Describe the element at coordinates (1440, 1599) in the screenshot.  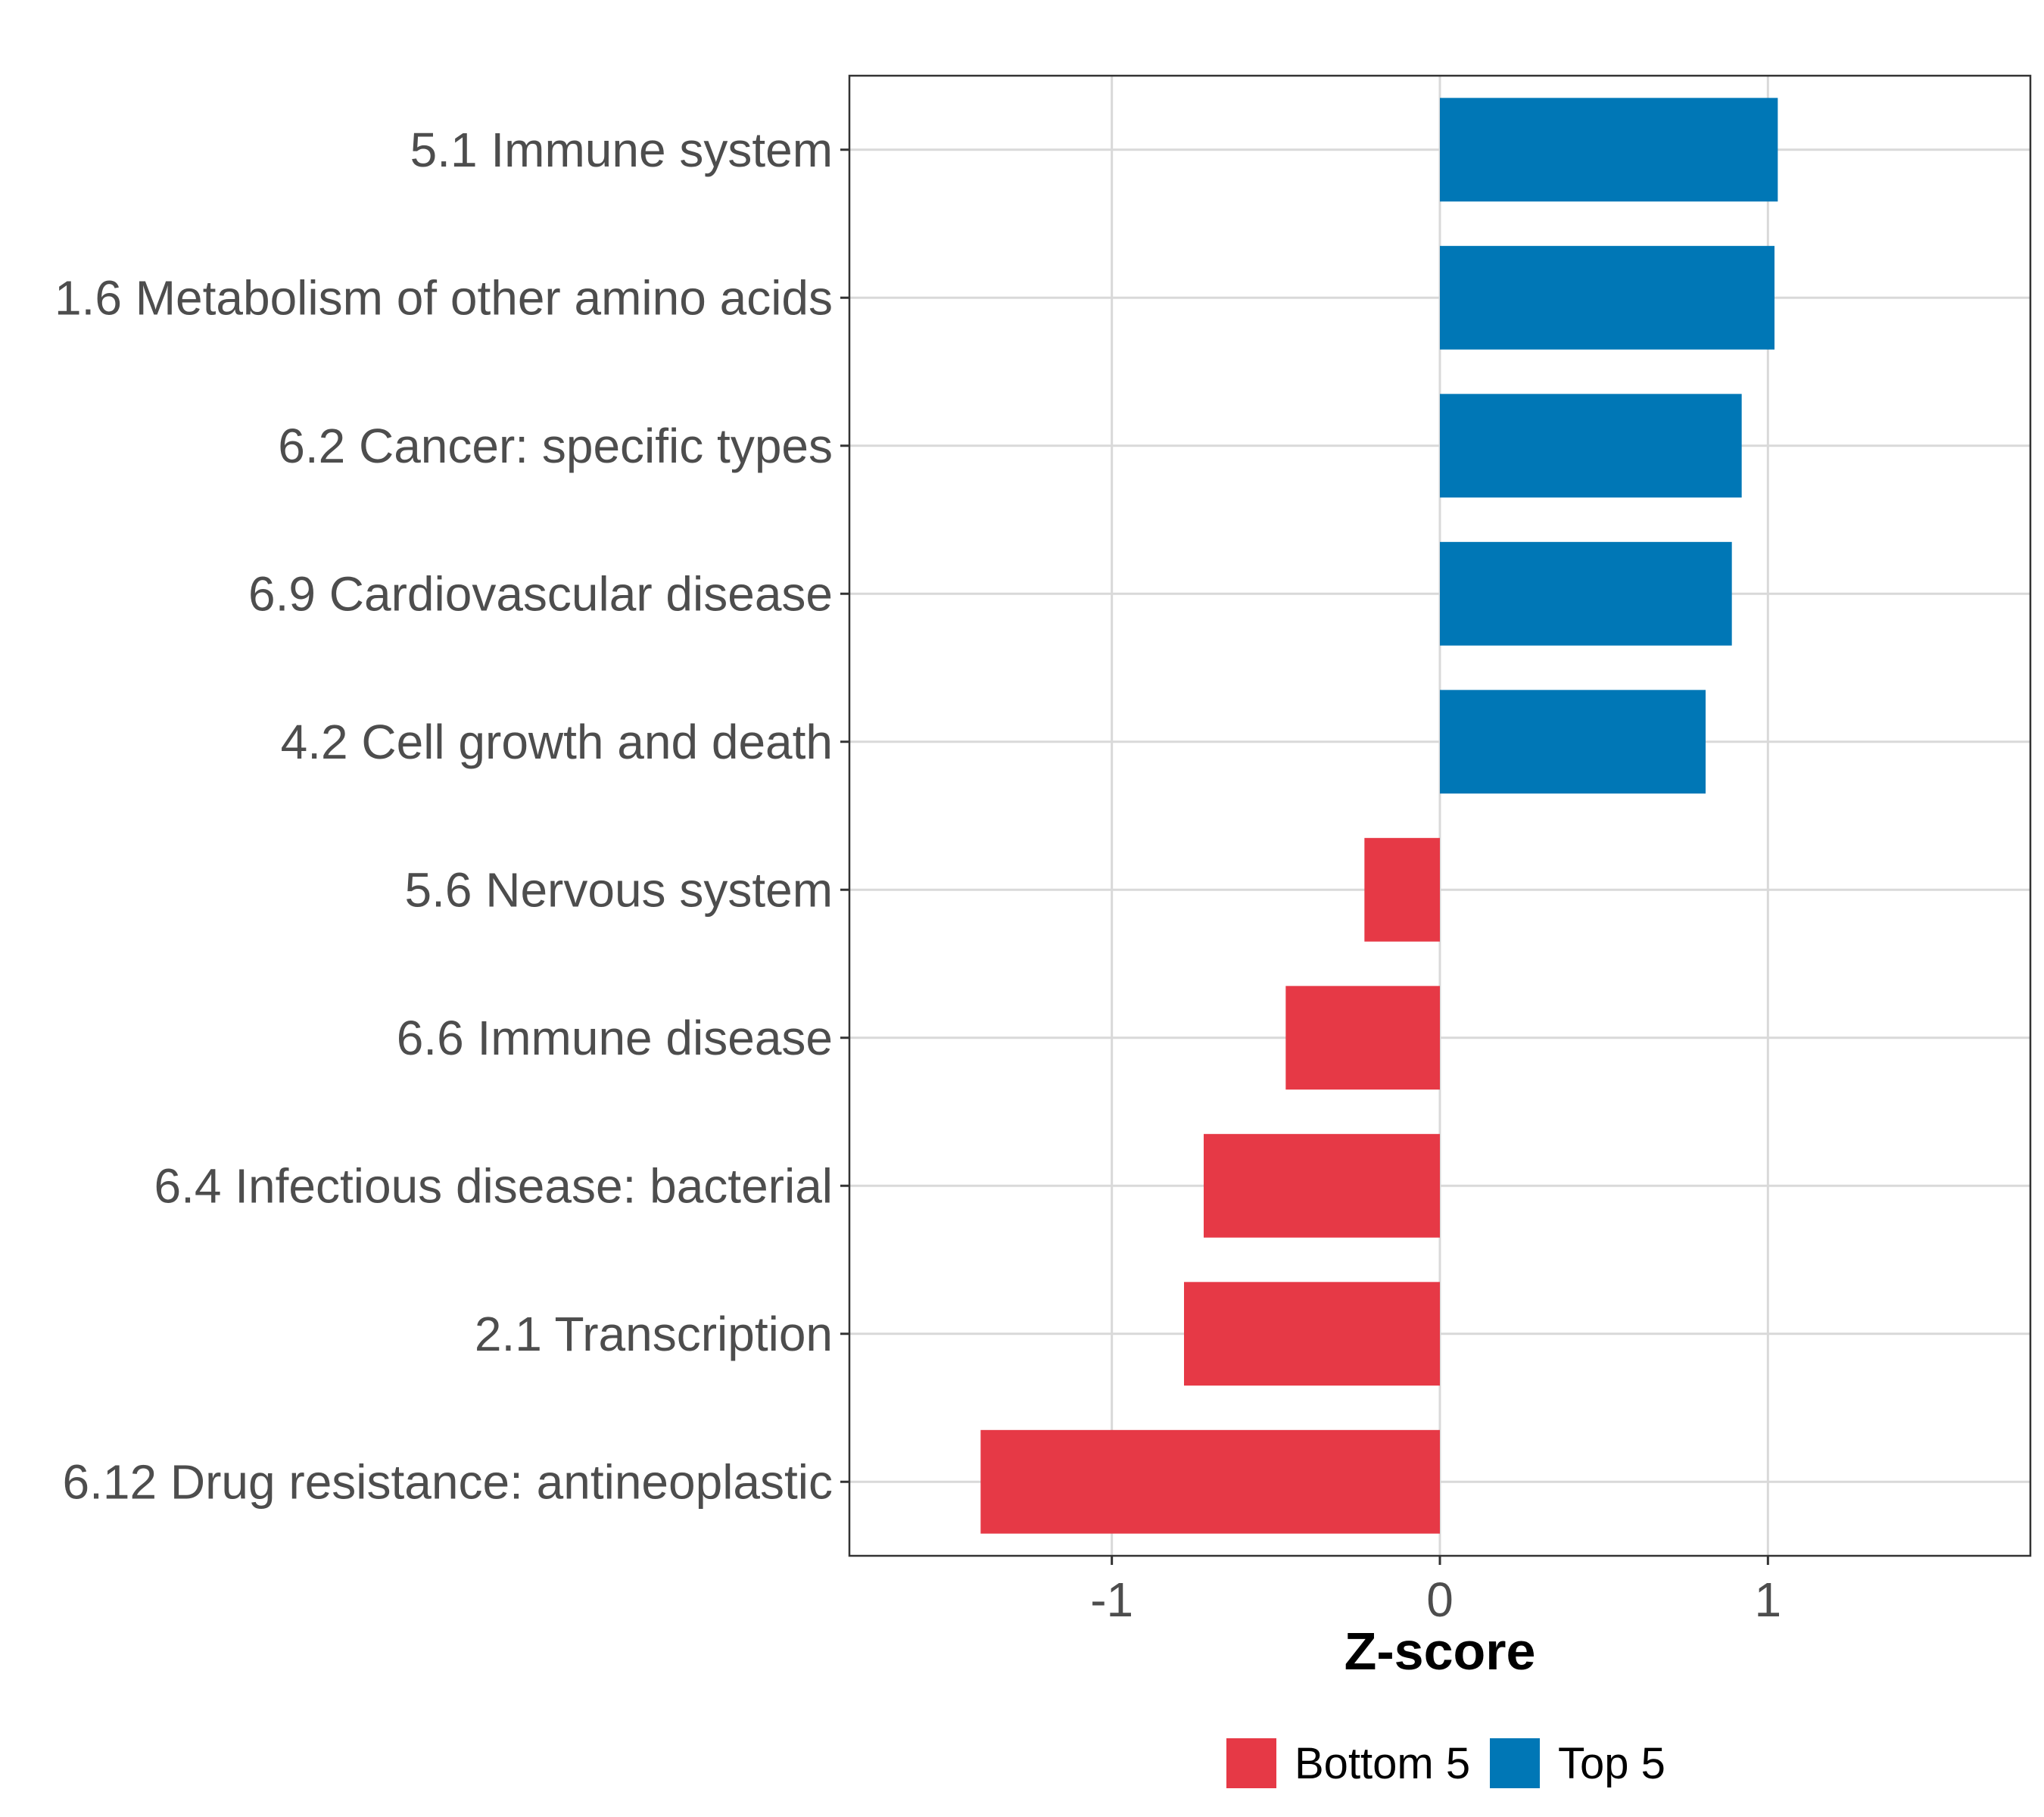
I see `x-tick-label: 0` at that location.